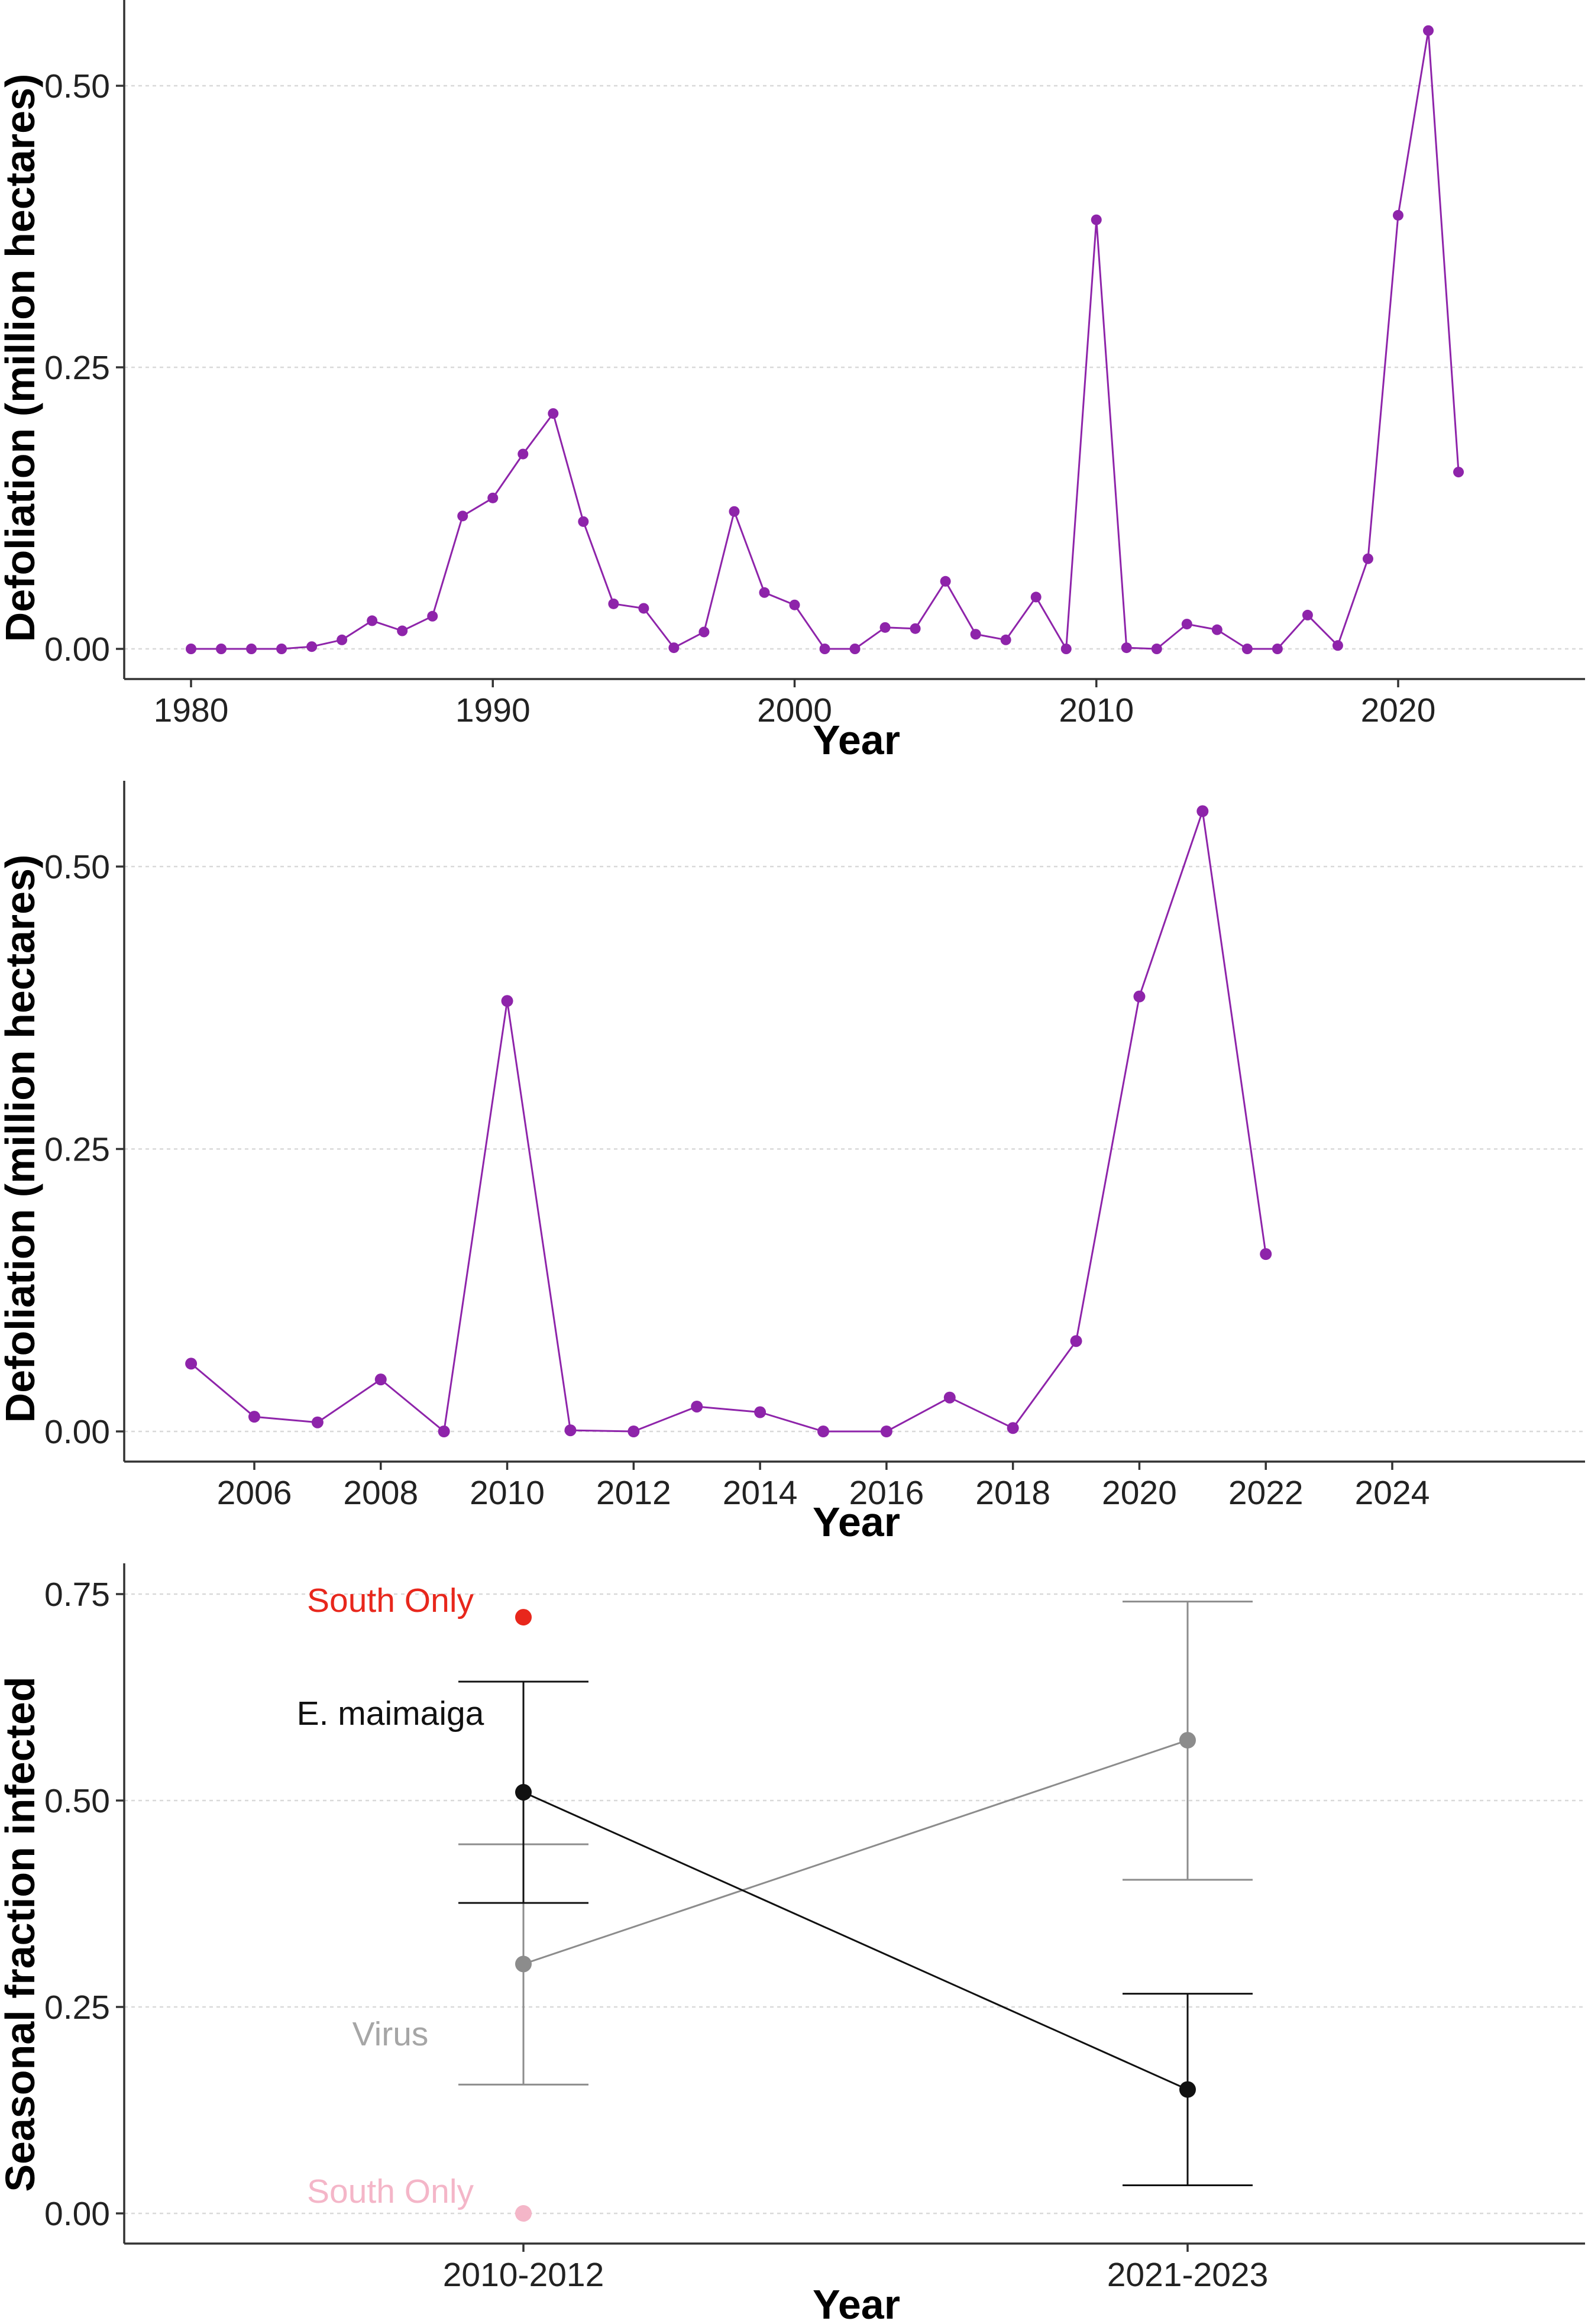 The height and width of the screenshot is (2324, 1588). Describe the element at coordinates (390, 1896) in the screenshot. I see `panel3-annotations: South Only E. maimaiga Virus South Only` at that location.